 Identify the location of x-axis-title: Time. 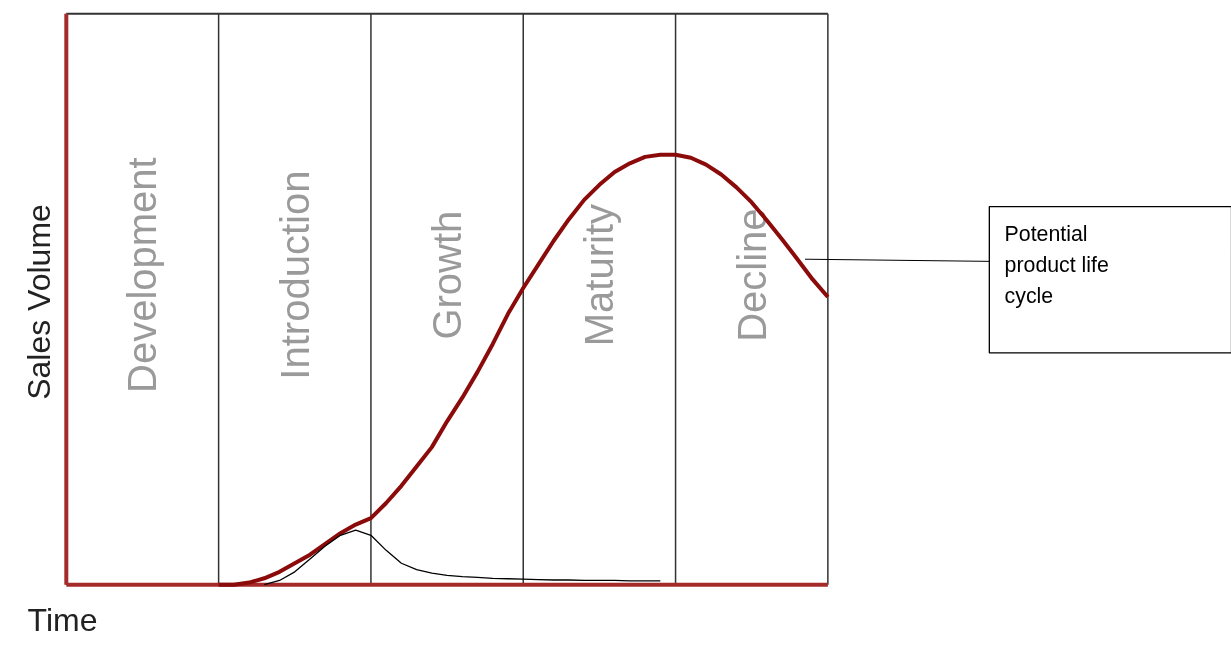
(62, 619).